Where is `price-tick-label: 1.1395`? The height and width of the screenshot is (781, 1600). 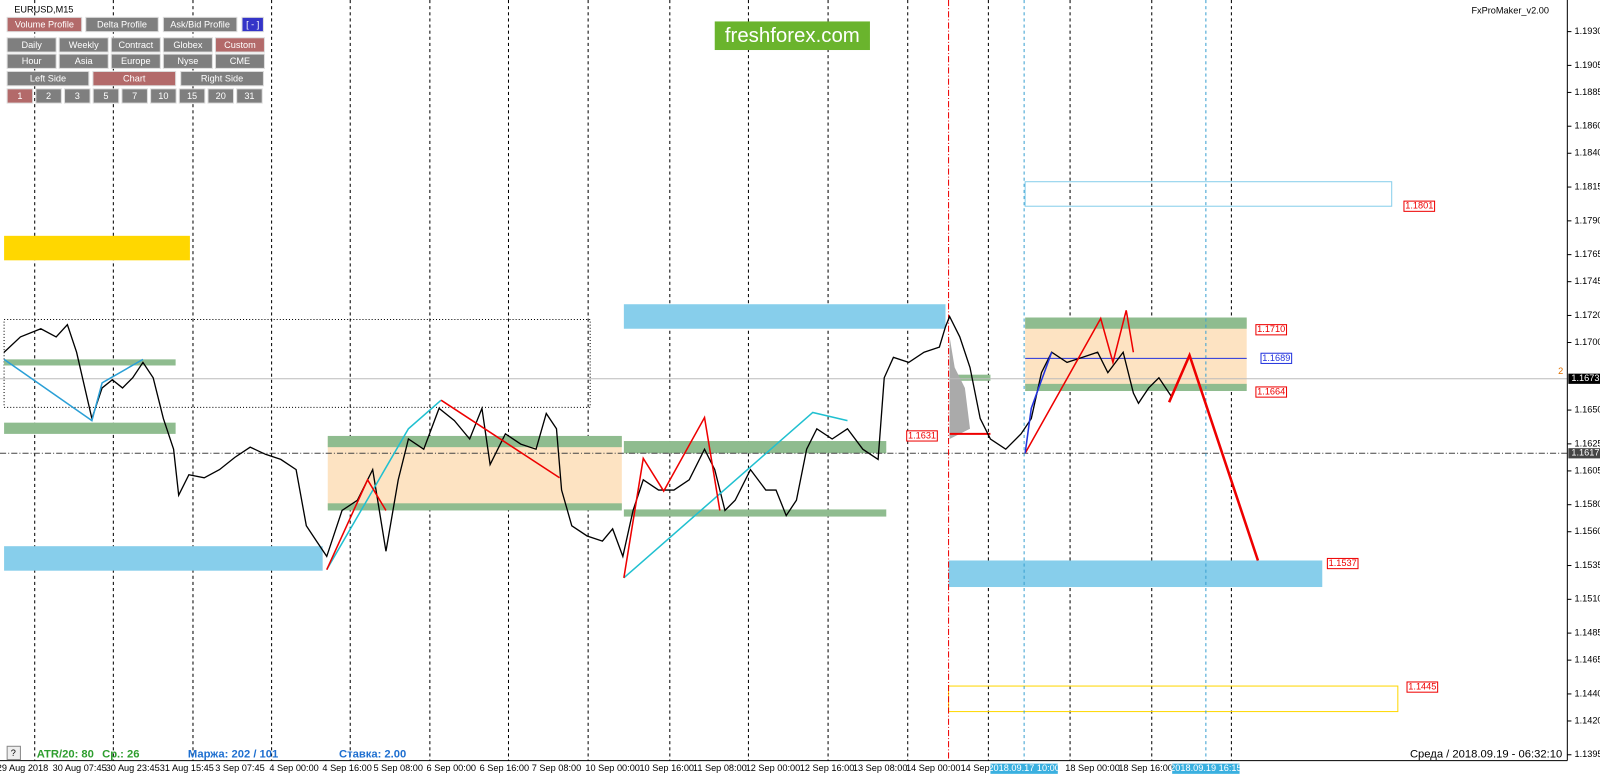 price-tick-label: 1.1395 is located at coordinates (1587, 754).